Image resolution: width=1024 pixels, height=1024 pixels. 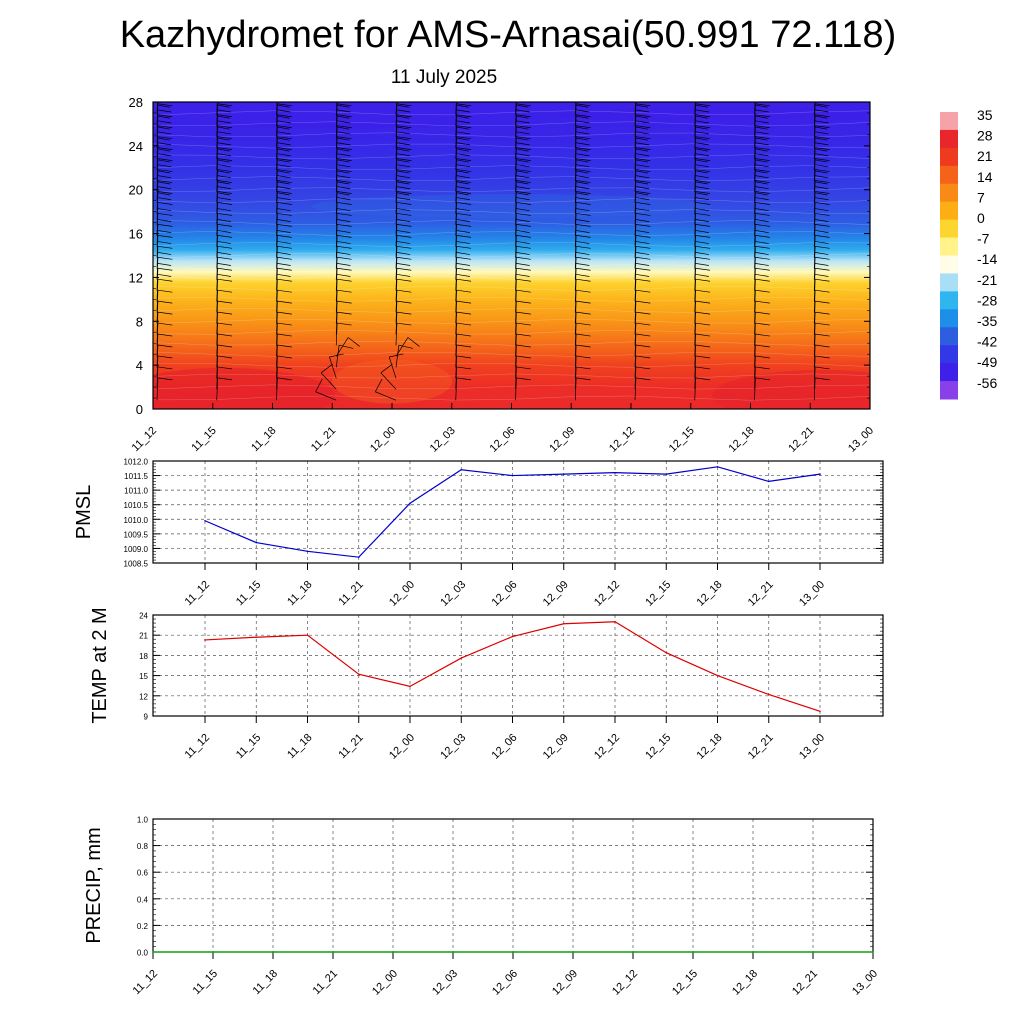 What do you see at coordinates (607, 747) in the screenshot?
I see `x-tick-label: 12_12` at bounding box center [607, 747].